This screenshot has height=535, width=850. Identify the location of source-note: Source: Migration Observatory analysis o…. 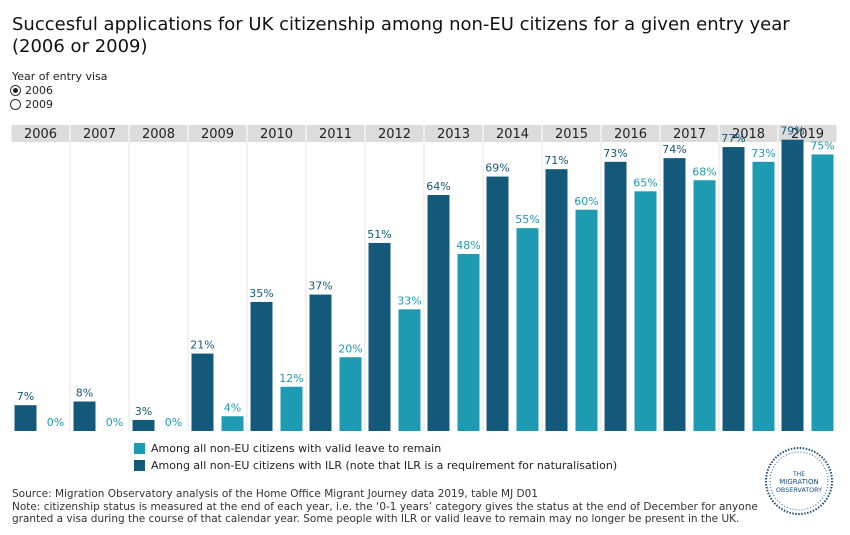
(422, 507).